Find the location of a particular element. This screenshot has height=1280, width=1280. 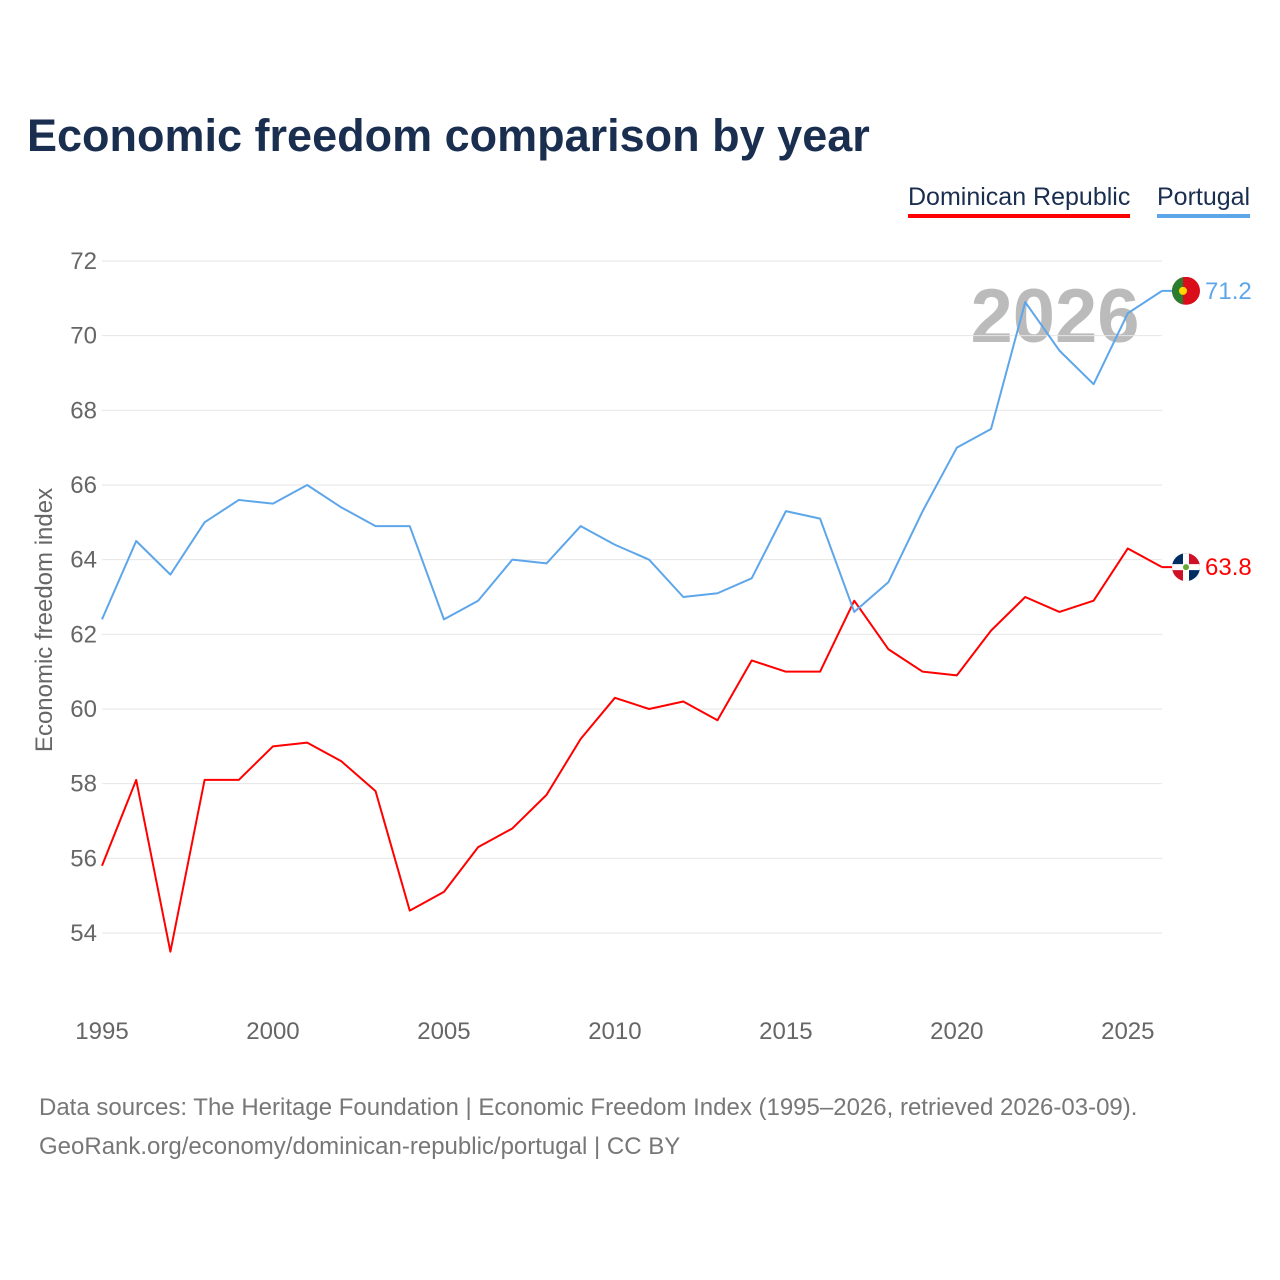

y-tick-label: 58 is located at coordinates (83, 784).